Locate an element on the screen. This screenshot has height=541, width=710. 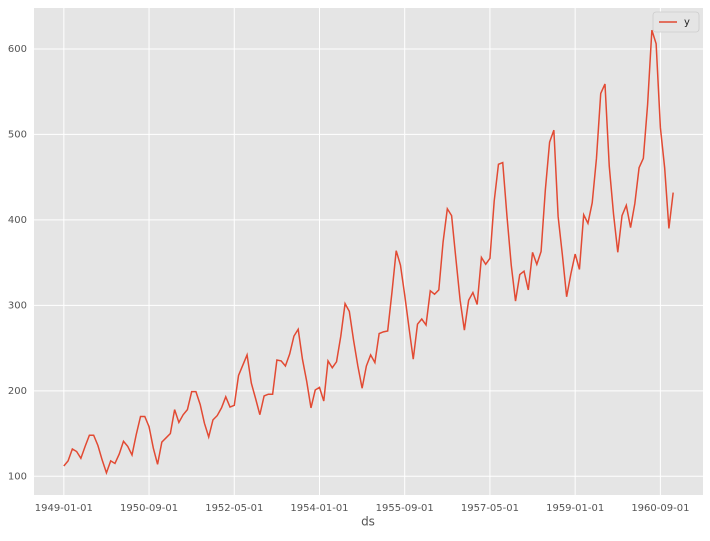
x-tick-label: 1954-01-01 is located at coordinates (319, 508).